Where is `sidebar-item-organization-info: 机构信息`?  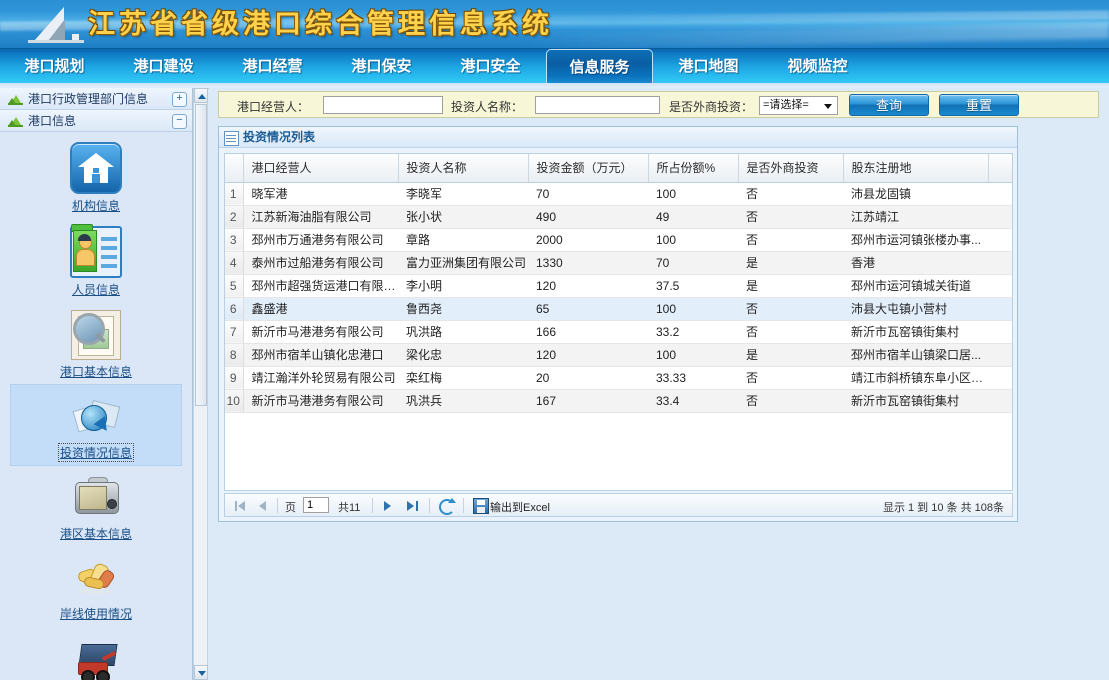 sidebar-item-organization-info: 机构信息 is located at coordinates (96, 176).